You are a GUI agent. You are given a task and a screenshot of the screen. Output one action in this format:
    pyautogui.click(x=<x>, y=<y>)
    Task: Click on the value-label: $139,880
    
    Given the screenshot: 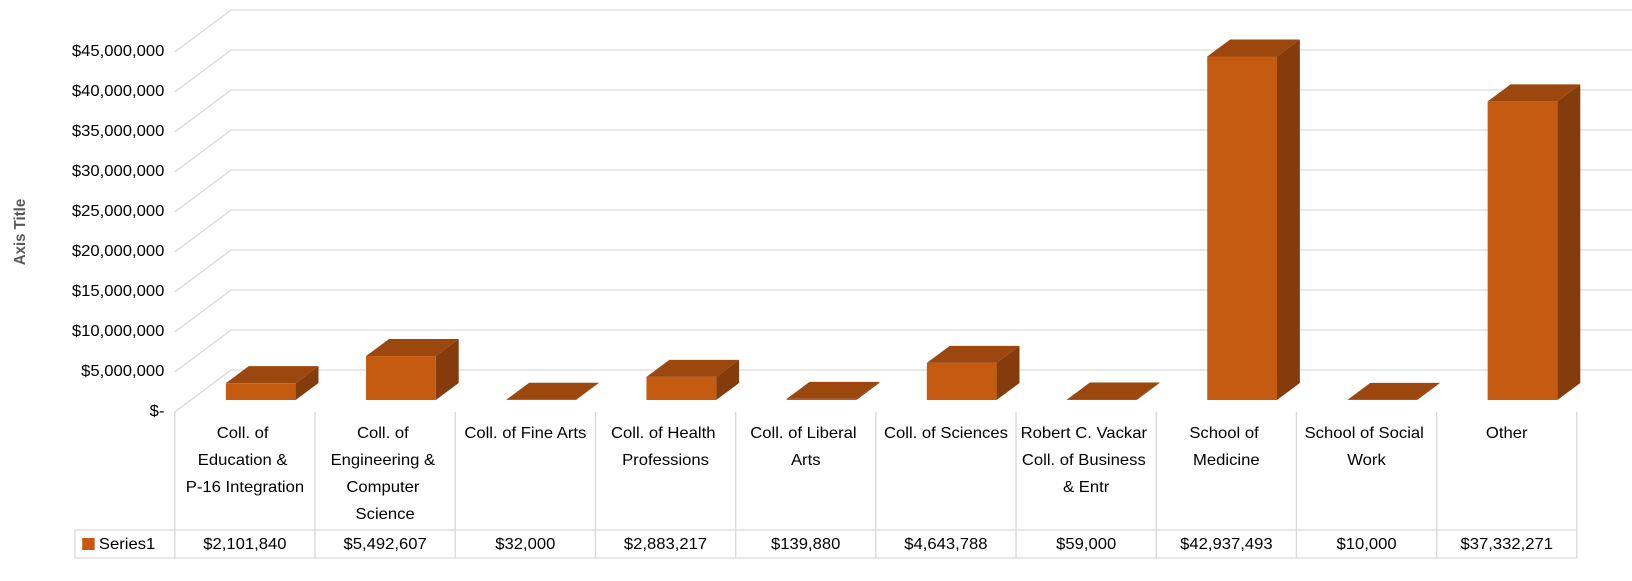 What is the action you would take?
    pyautogui.click(x=805, y=545)
    